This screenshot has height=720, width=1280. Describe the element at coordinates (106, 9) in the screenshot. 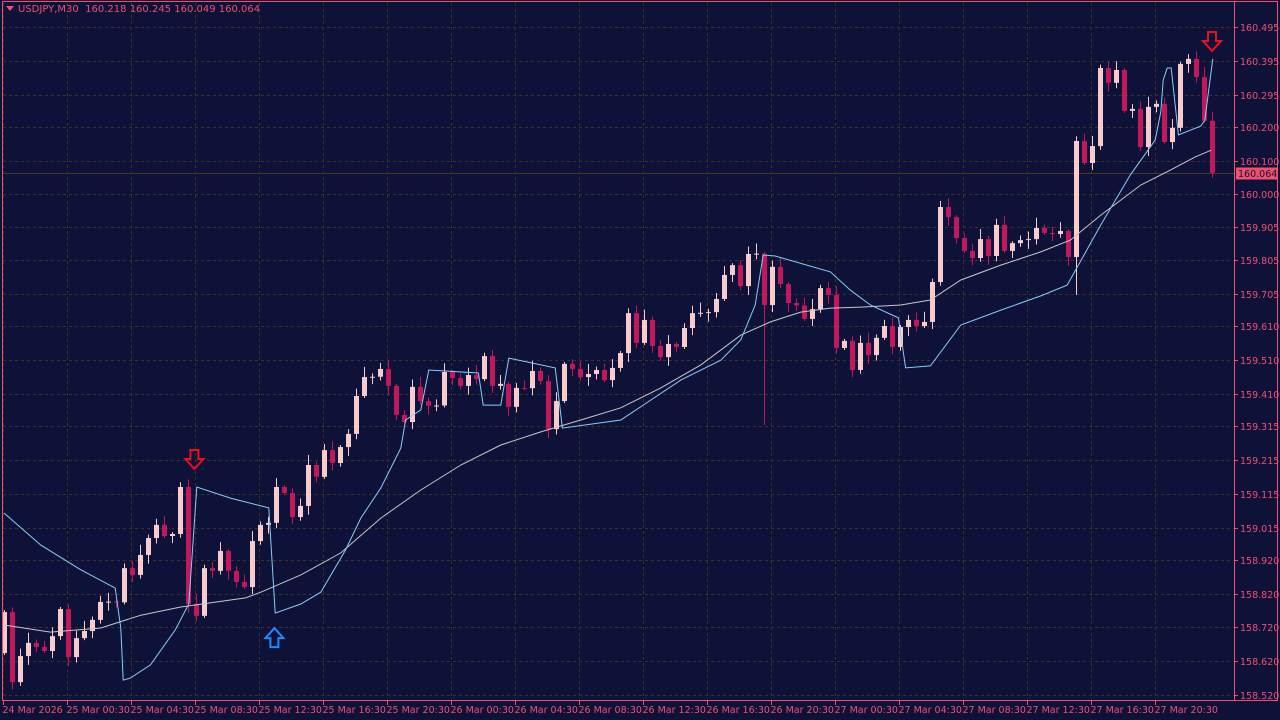

I see `open-value: 160.218` at that location.